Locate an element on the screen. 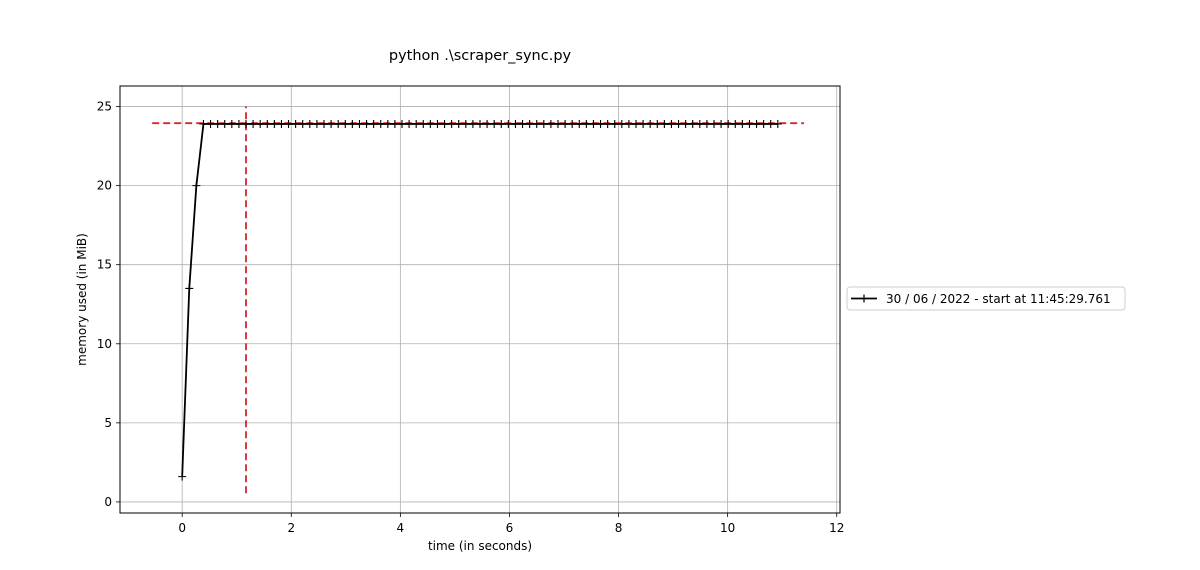 The width and height of the screenshot is (1200, 570). x-tick-label: 8 is located at coordinates (619, 528).